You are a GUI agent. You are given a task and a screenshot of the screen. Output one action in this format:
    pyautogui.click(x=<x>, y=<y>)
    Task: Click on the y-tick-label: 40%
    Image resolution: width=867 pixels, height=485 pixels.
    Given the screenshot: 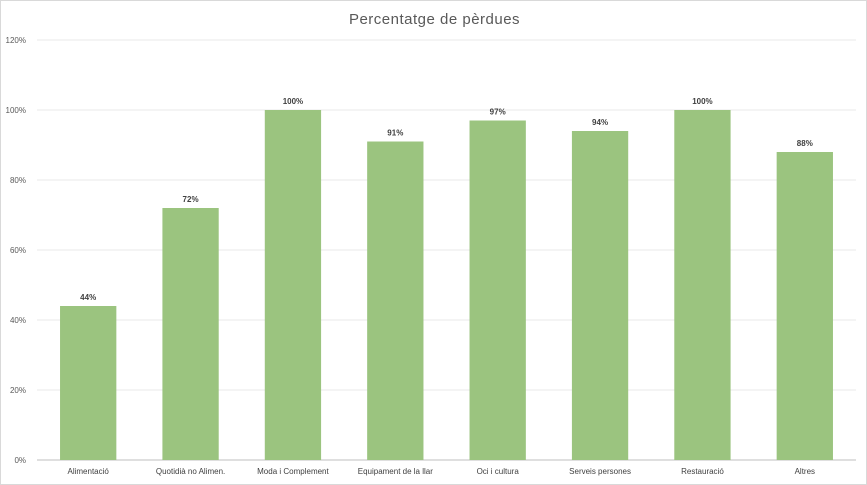 What is the action you would take?
    pyautogui.click(x=18, y=320)
    